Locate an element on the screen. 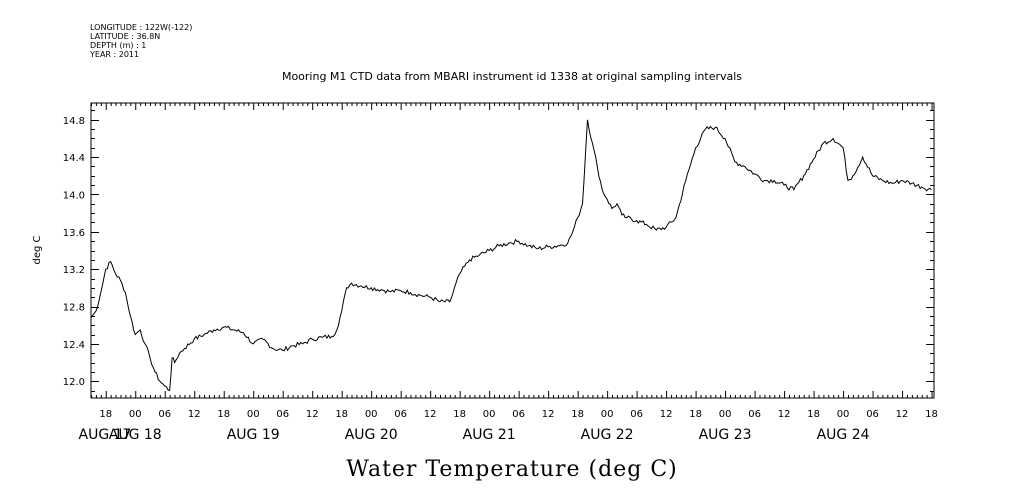 The height and width of the screenshot is (504, 1009). x-axis-label: Water Temperature (deg C) is located at coordinates (512, 469).